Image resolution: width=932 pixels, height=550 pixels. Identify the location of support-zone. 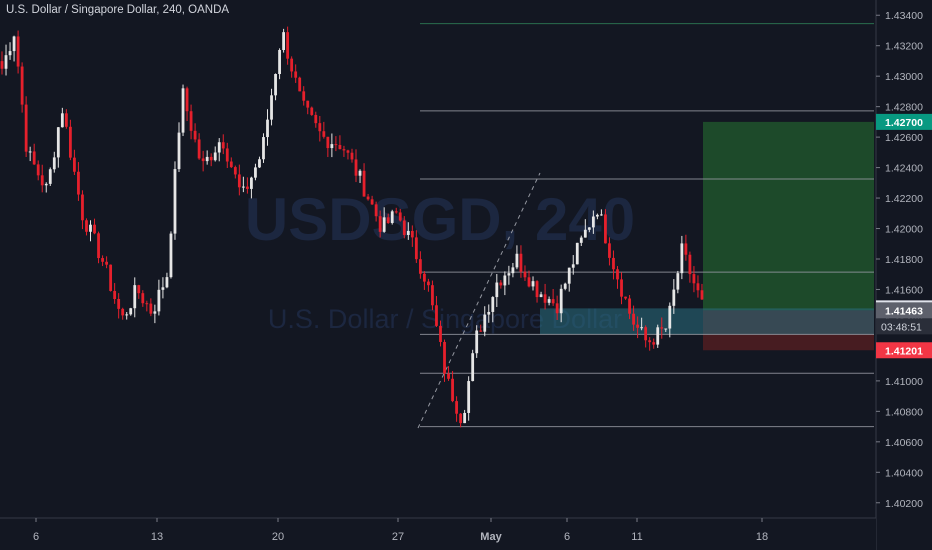
(707, 321).